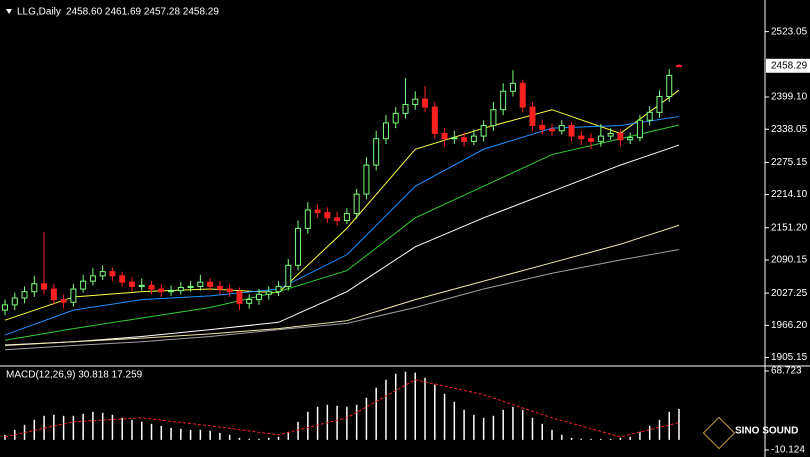  What do you see at coordinates (719, 433) in the screenshot?
I see `logo-icon` at bounding box center [719, 433].